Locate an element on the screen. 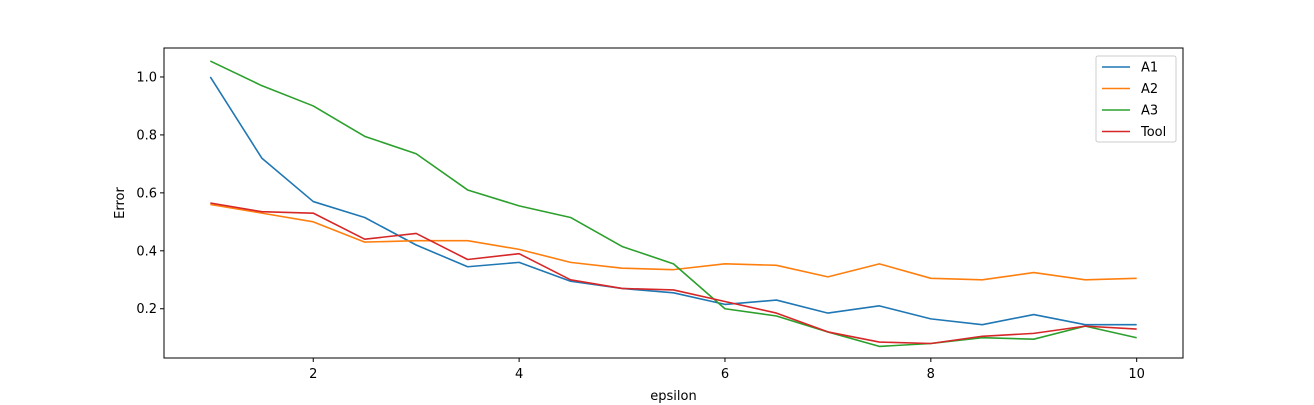 This screenshot has width=1314, height=405. x-tick-label: 2 is located at coordinates (313, 374).